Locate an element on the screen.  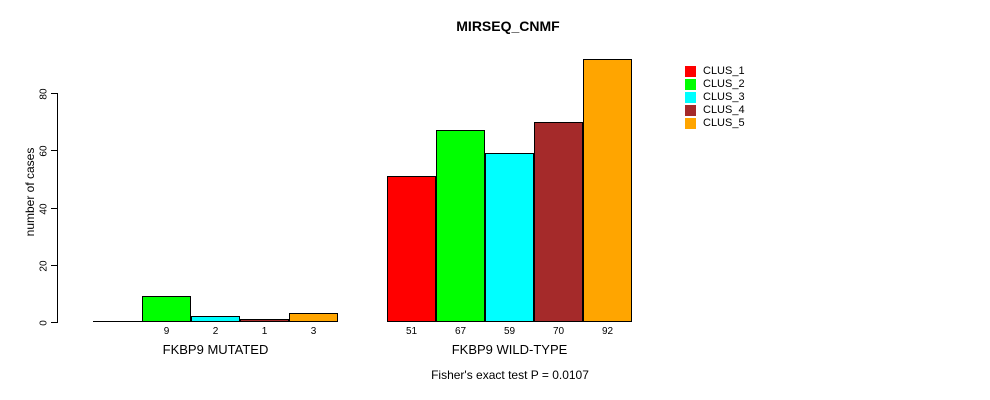
bar-clus_4-group2 is located at coordinates (558, 221).